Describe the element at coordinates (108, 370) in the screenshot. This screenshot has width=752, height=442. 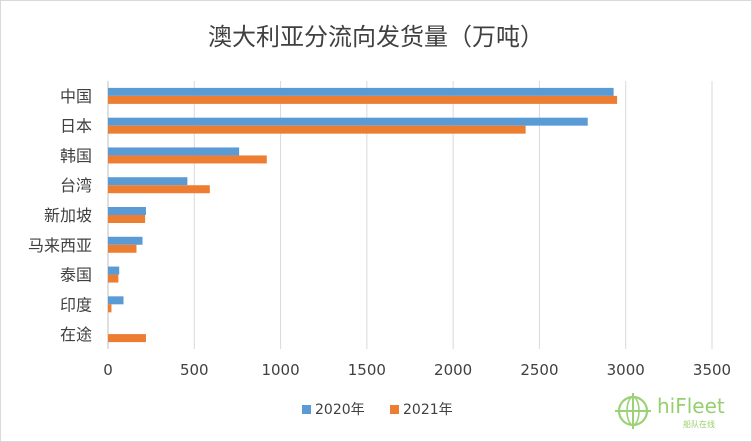
I see `x-tick-label: 0` at that location.